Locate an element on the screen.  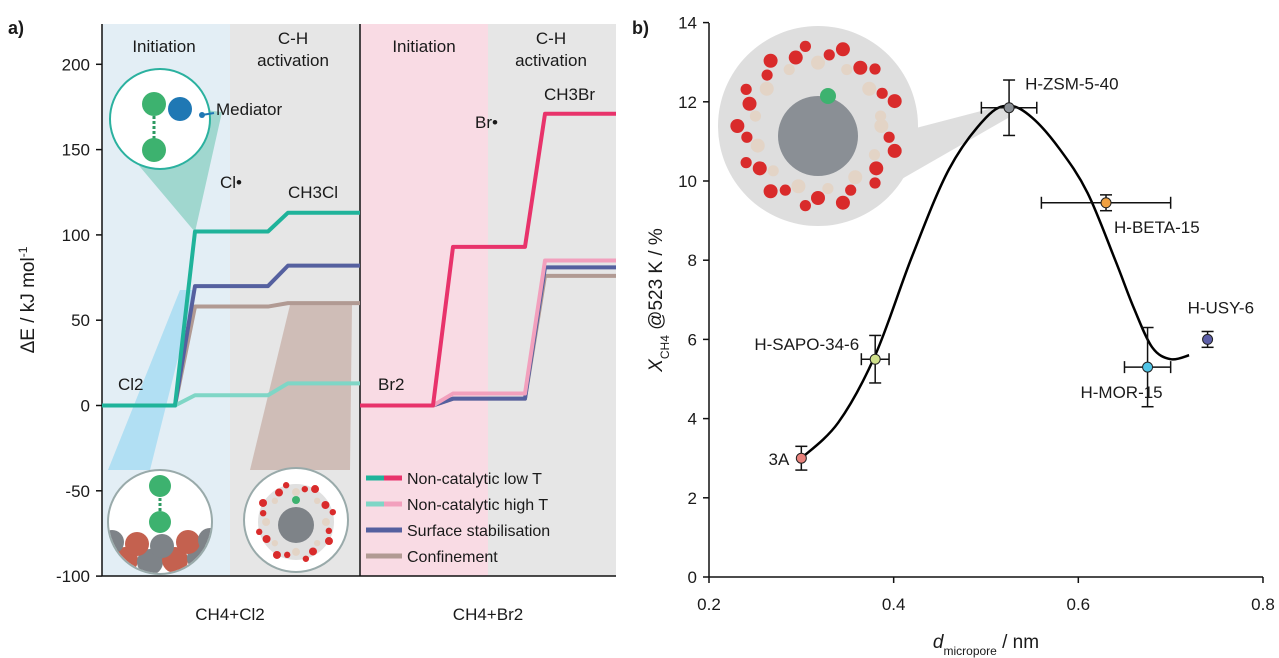
y-tick-label: -50 is located at coordinates (77, 491).